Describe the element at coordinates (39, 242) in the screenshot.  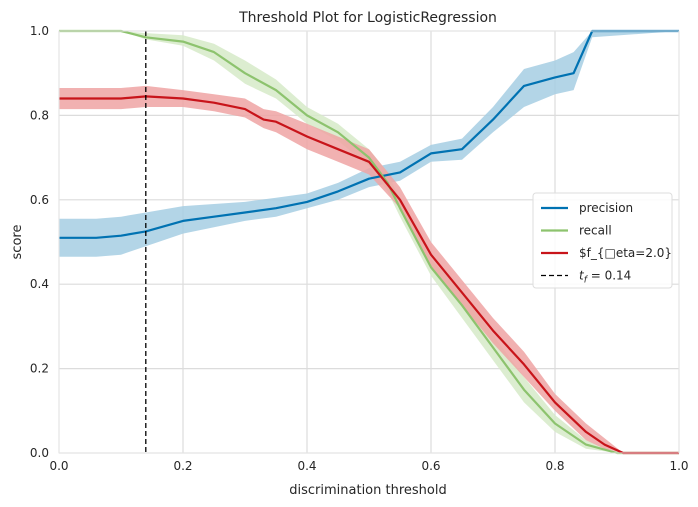
I see `y-tick-labels: 0.0 0.2 0.4 0.6 0.8 1.0` at that location.